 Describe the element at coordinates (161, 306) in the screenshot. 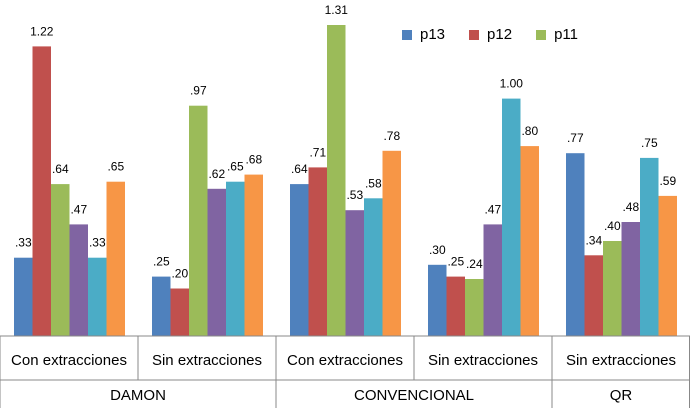

I see `bar-g1-s0` at that location.